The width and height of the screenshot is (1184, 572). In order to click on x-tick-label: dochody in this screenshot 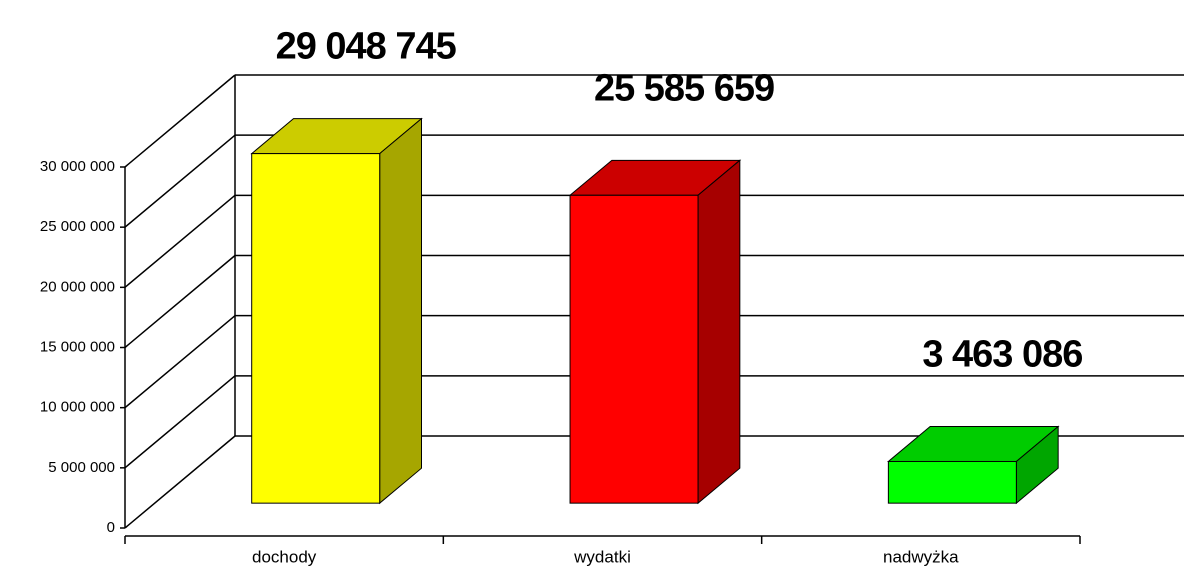, I will do `click(284, 556)`.